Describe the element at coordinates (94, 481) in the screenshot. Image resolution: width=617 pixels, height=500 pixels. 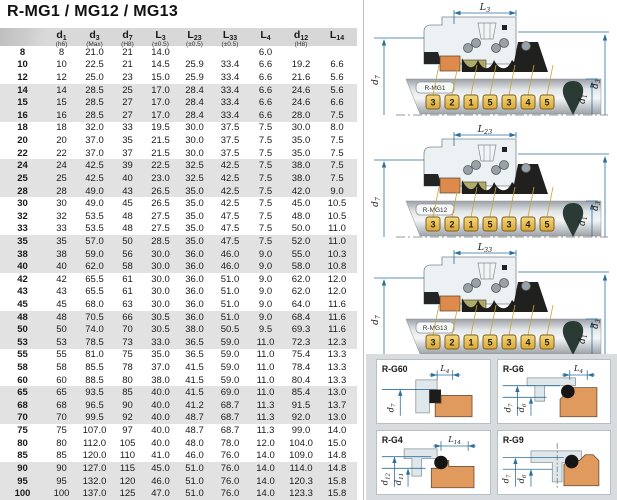
I see `table-cell: 132.0` at that location.